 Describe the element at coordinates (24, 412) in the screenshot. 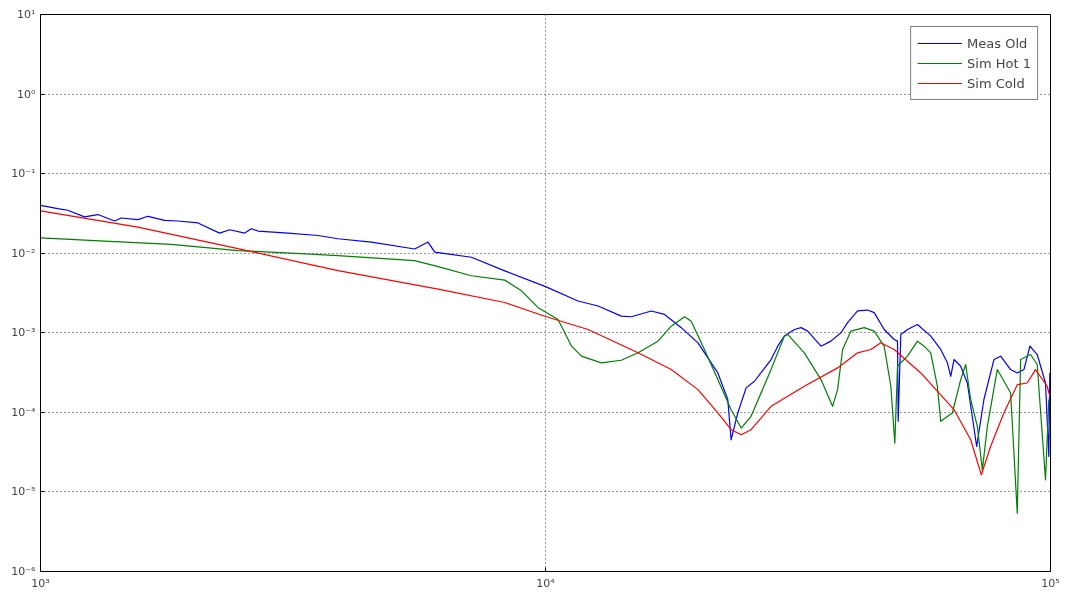

I see `y-tick-label: 10⁻⁴` at that location.